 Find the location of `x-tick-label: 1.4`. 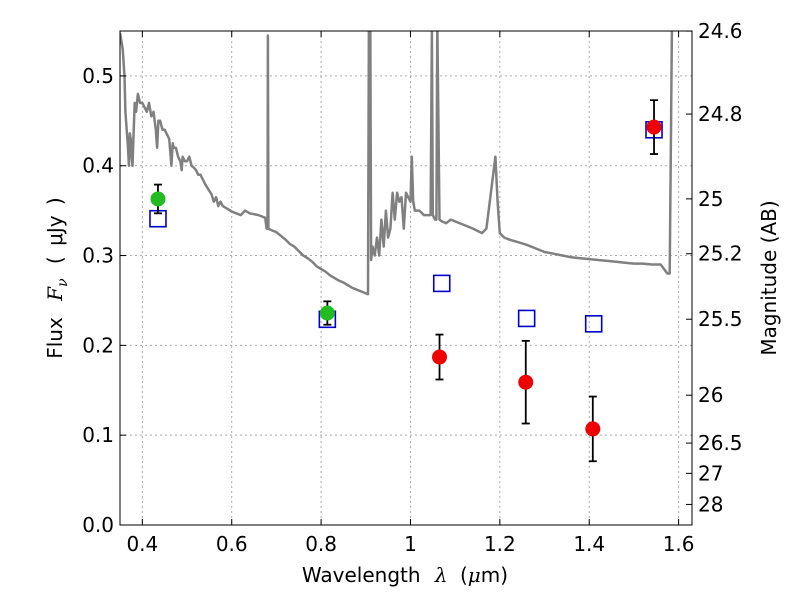

x-tick-label: 1.4 is located at coordinates (589, 544).